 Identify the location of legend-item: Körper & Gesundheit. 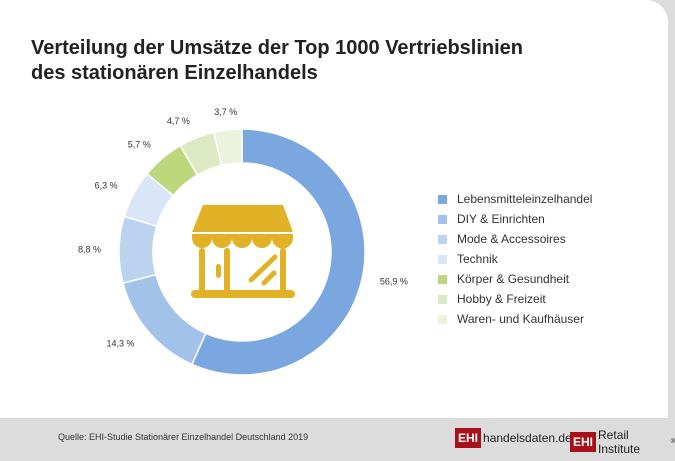
(515, 279).